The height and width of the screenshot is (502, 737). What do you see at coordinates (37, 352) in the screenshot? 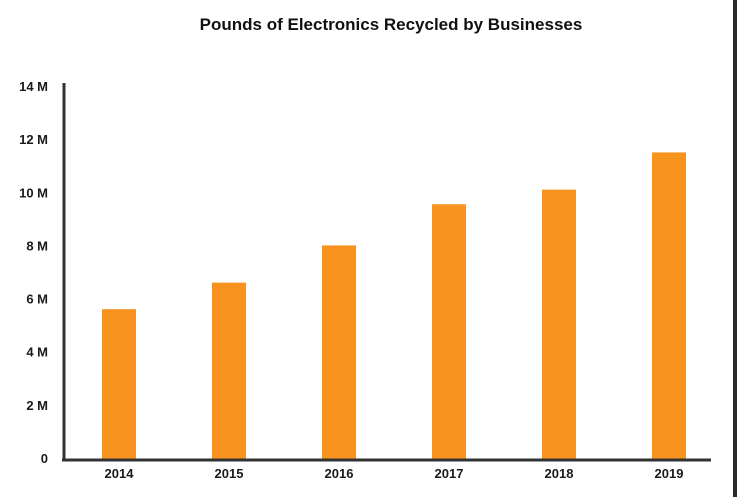
I see `y-tick-label: 4 M` at bounding box center [37, 352].